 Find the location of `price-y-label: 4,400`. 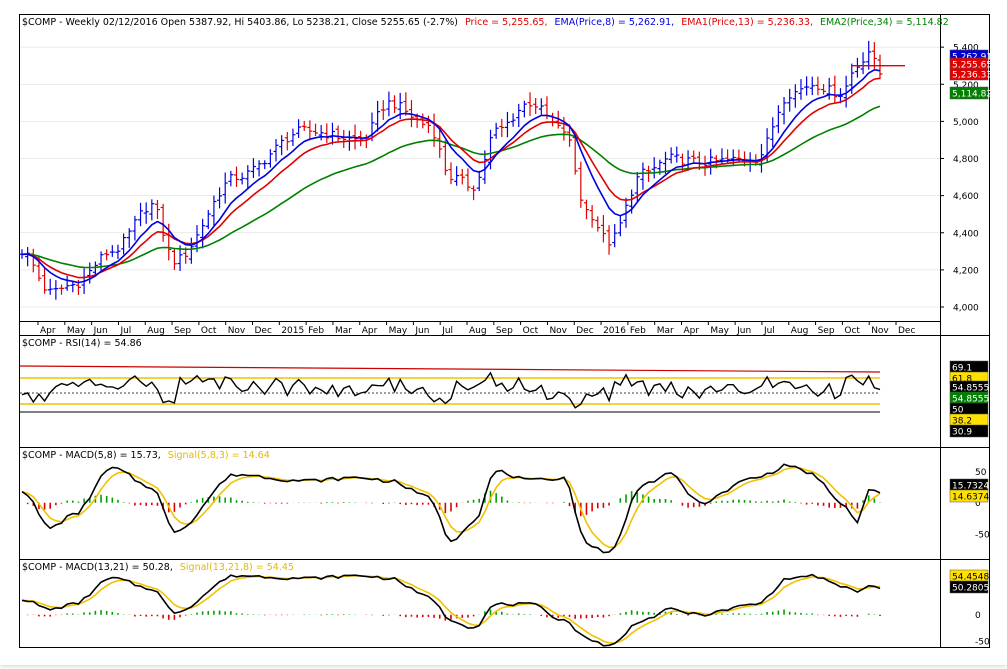

price-y-label: 4,400 is located at coordinates (966, 234).